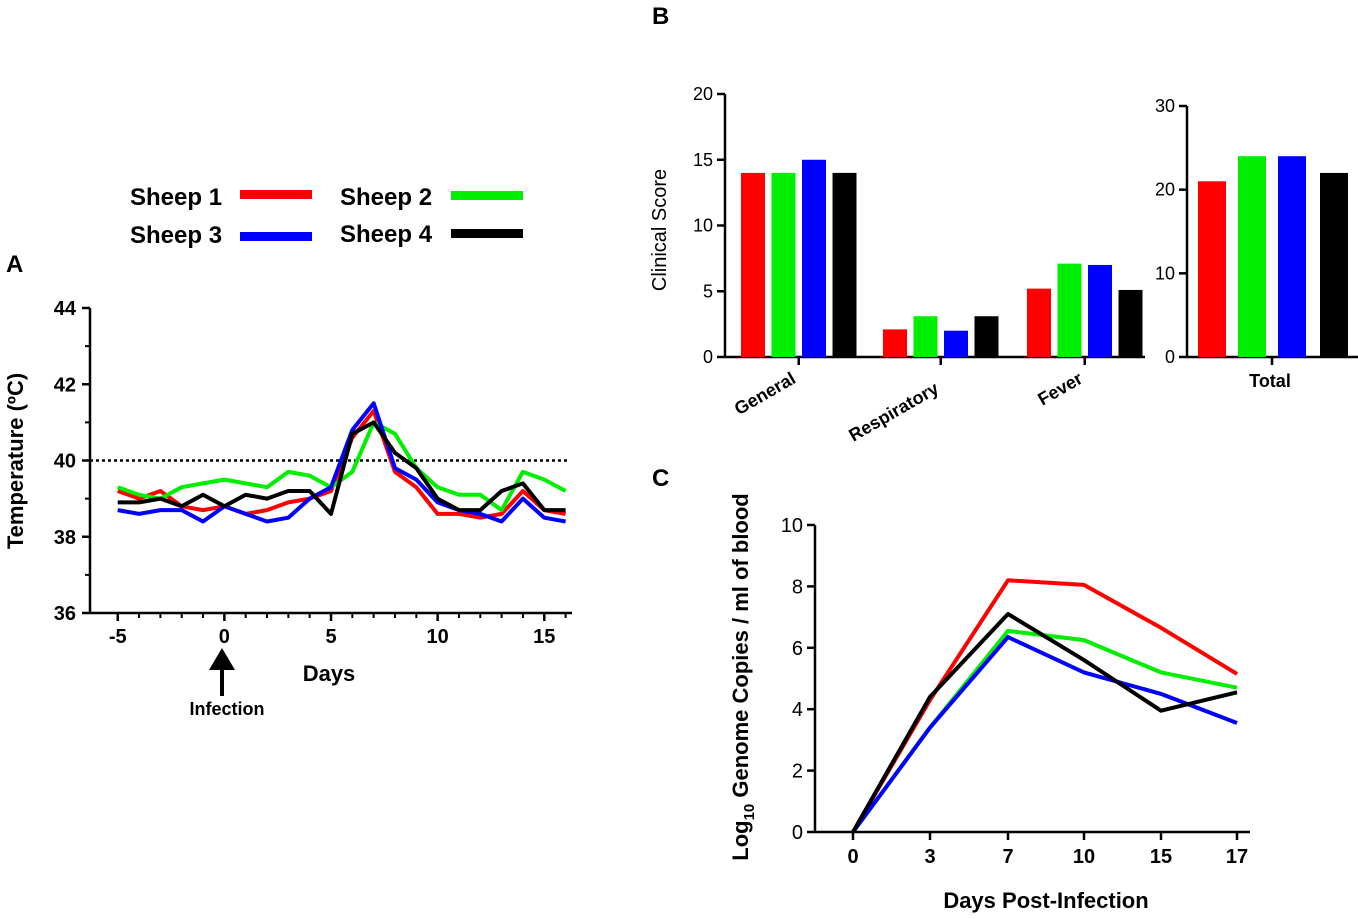 Image resolution: width=1358 pixels, height=919 pixels. What do you see at coordinates (929, 857) in the screenshot?
I see `panel-c-x-tick-label: 3` at bounding box center [929, 857].